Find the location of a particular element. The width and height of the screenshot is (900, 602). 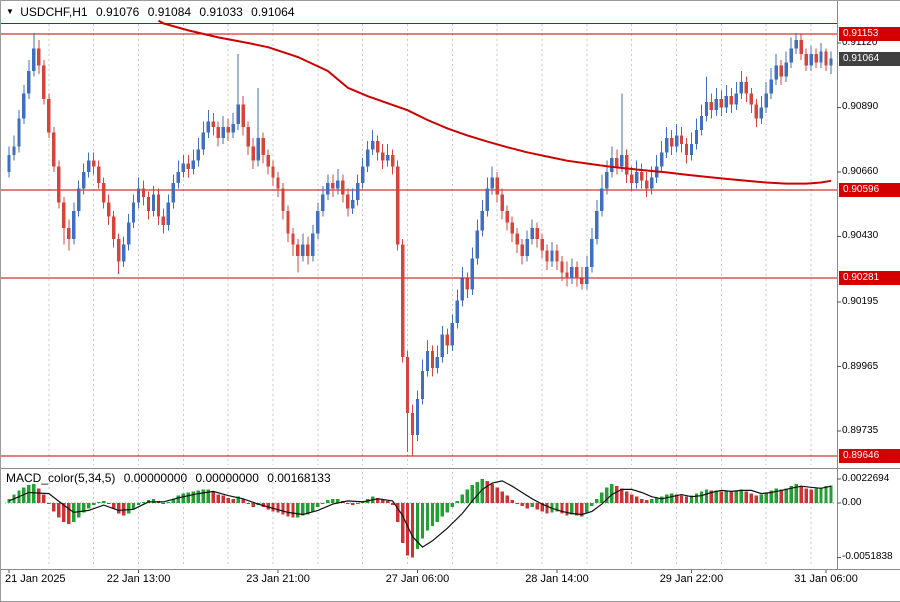

macd-signal-line is located at coordinates (420, 514).